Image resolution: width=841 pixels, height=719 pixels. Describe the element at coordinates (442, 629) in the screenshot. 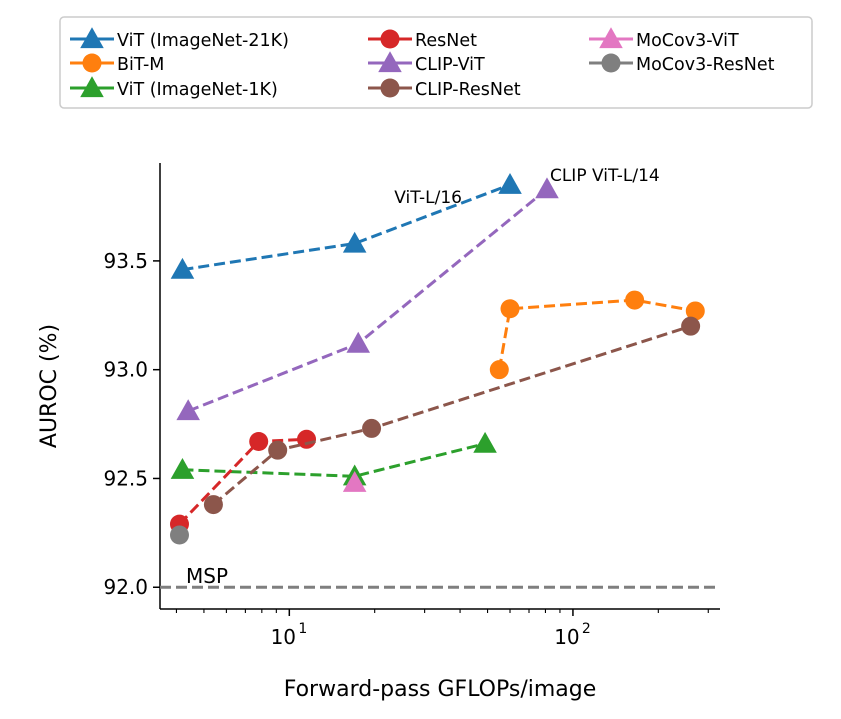

I see `x-ticks: 10 1 10 2` at that location.